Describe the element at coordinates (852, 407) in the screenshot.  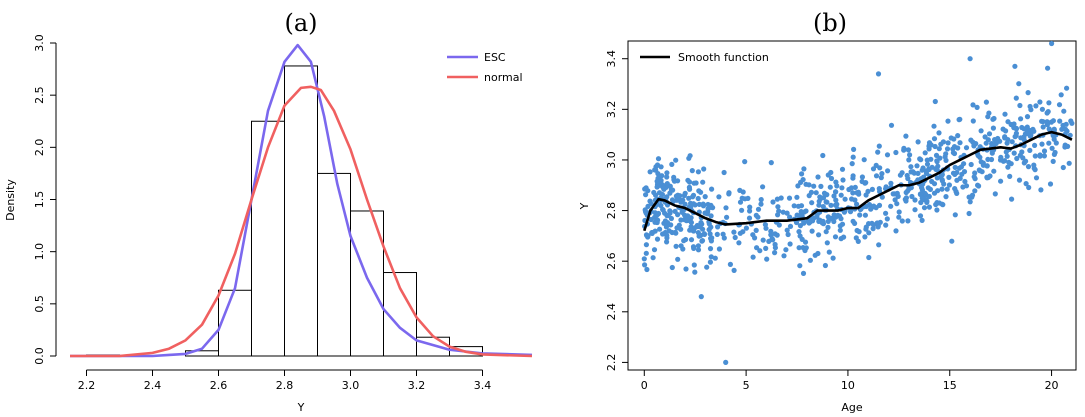
I see `x-axis-title: Age` at that location.